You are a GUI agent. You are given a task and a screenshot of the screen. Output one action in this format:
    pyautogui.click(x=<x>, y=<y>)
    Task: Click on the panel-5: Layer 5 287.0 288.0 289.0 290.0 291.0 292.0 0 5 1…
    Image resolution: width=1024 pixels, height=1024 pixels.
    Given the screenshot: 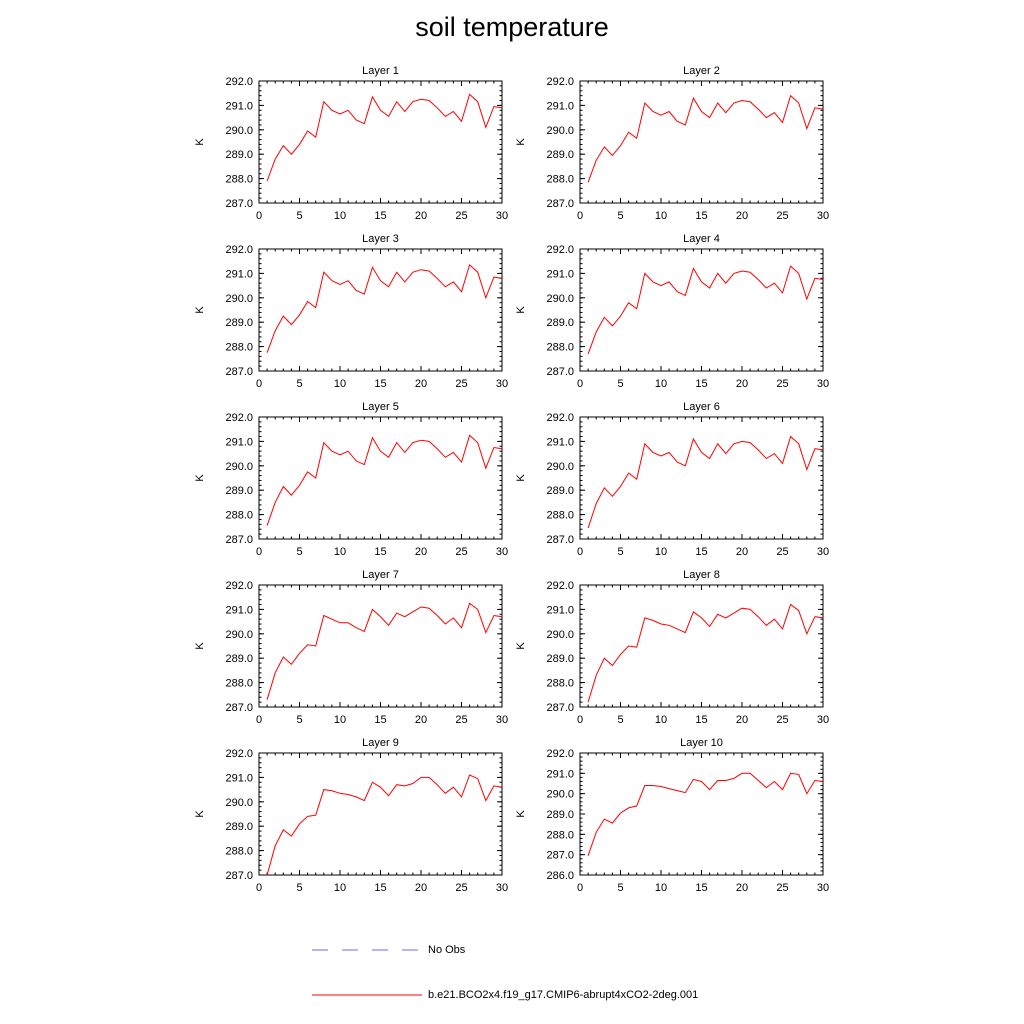 What is the action you would take?
    pyautogui.click(x=351, y=479)
    